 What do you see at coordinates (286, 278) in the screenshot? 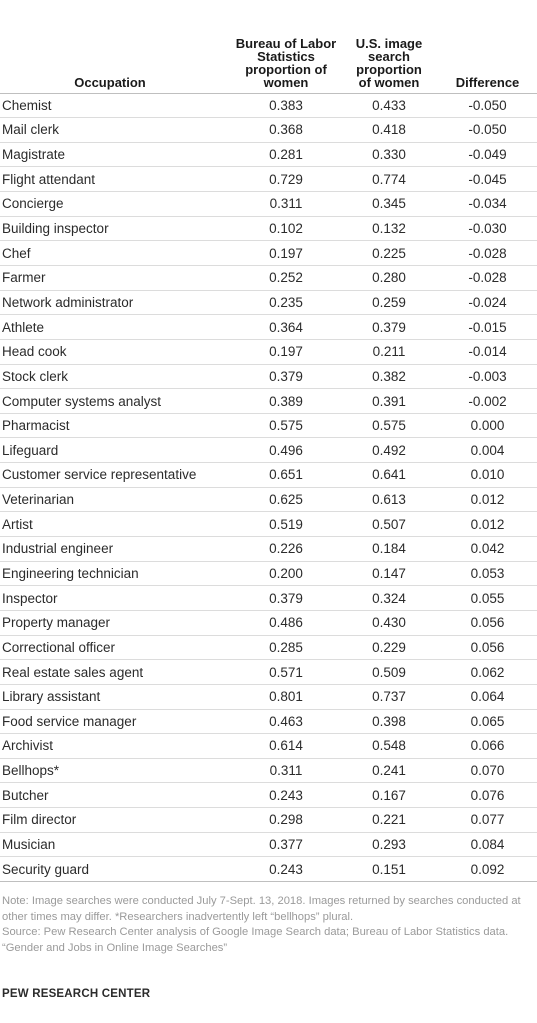
I see `cell-bls-value: 0.252` at bounding box center [286, 278].